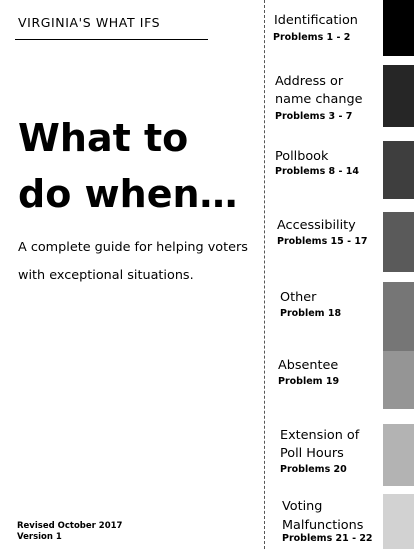 This screenshot has height=549, width=414. What do you see at coordinates (89, 22) in the screenshot?
I see `series-title: VIRGINIA'S WHAT IFS` at bounding box center [89, 22].